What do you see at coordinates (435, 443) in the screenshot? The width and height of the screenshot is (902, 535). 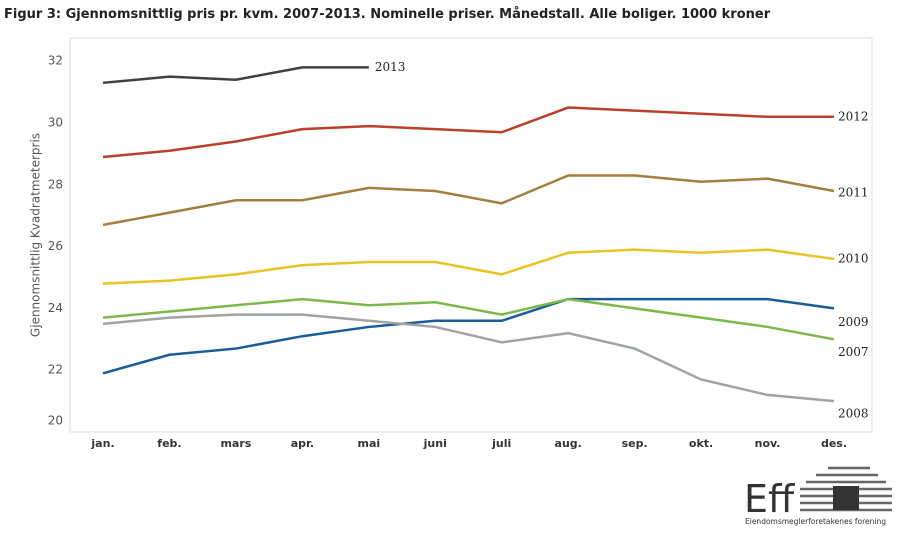 I see `x-tick-label: juni` at bounding box center [435, 443].